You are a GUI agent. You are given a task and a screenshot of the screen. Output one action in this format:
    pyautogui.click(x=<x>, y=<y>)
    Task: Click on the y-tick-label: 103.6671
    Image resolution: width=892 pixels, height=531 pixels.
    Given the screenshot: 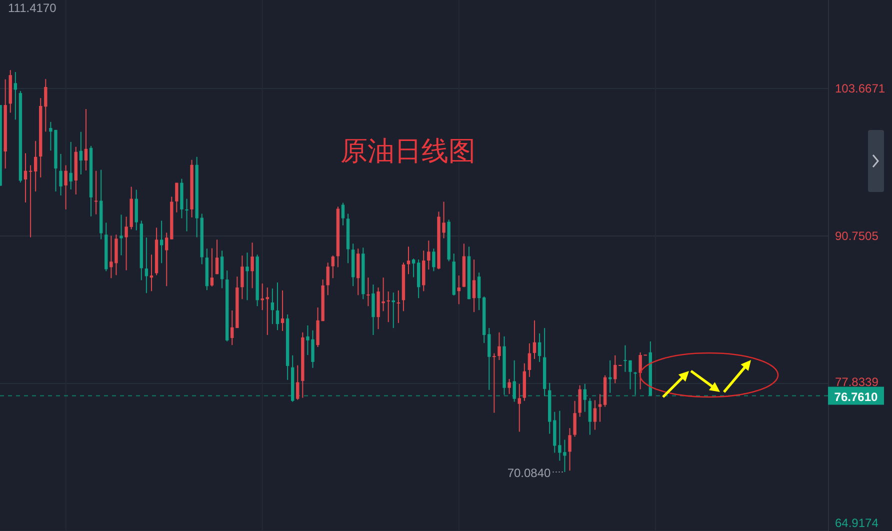 What is the action you would take?
    pyautogui.click(x=860, y=89)
    